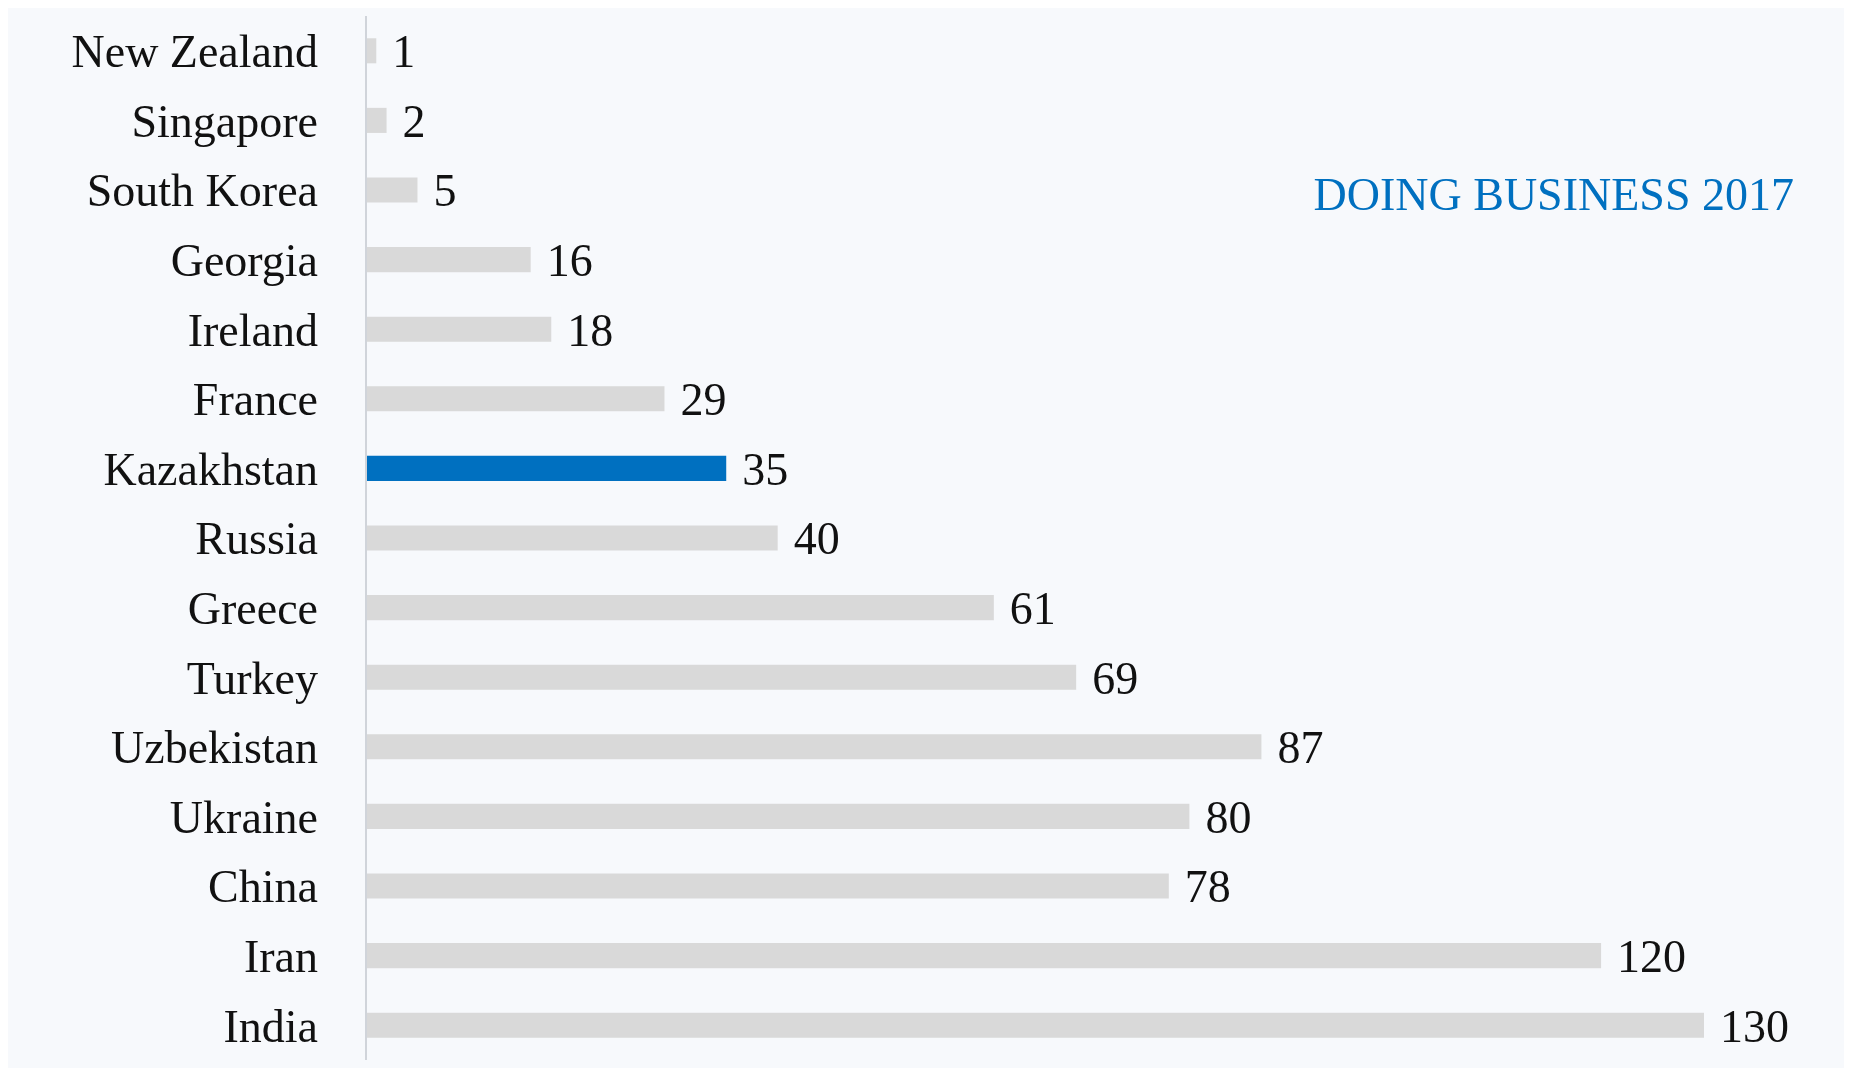 The width and height of the screenshot is (1852, 1071). I want to click on y-tick-label: Ukraine, so click(243, 817).